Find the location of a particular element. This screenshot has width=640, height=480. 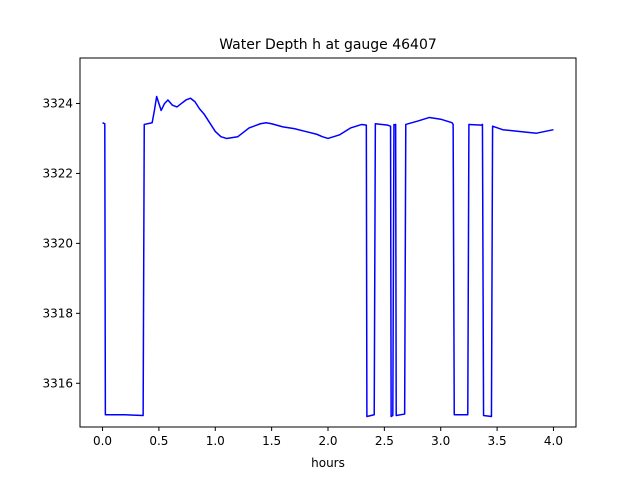

y-tick-label: 3324 is located at coordinates (57, 103).